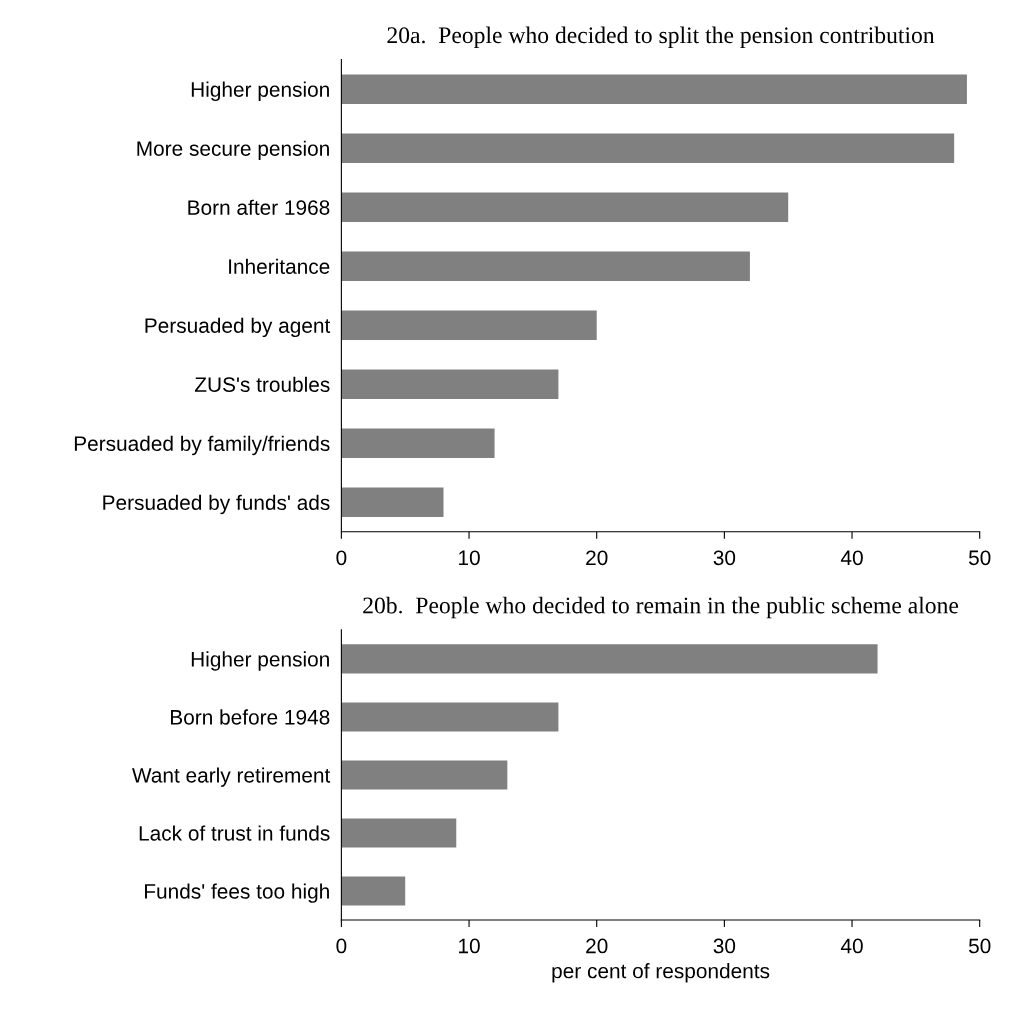 This screenshot has width=1010, height=1011. What do you see at coordinates (202, 445) in the screenshot?
I see `y-tick-label: Persuaded by family/friends` at bounding box center [202, 445].